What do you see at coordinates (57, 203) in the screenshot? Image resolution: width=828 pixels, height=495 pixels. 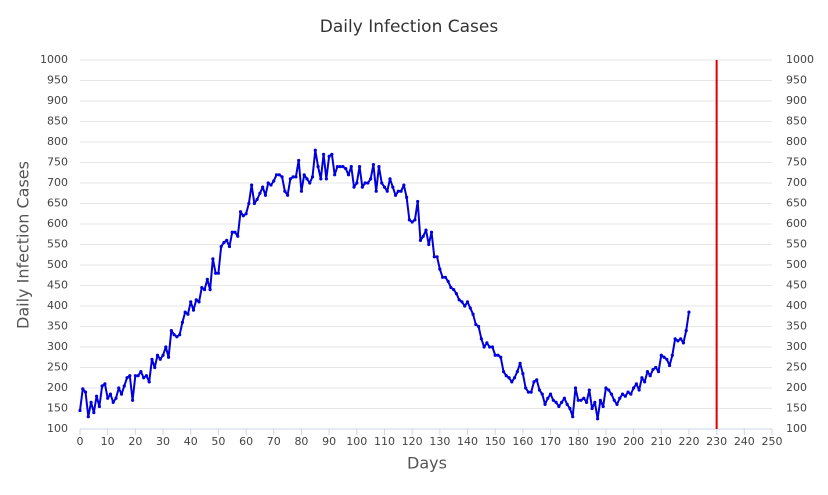 I see `y-tick-label: 650` at bounding box center [57, 203].